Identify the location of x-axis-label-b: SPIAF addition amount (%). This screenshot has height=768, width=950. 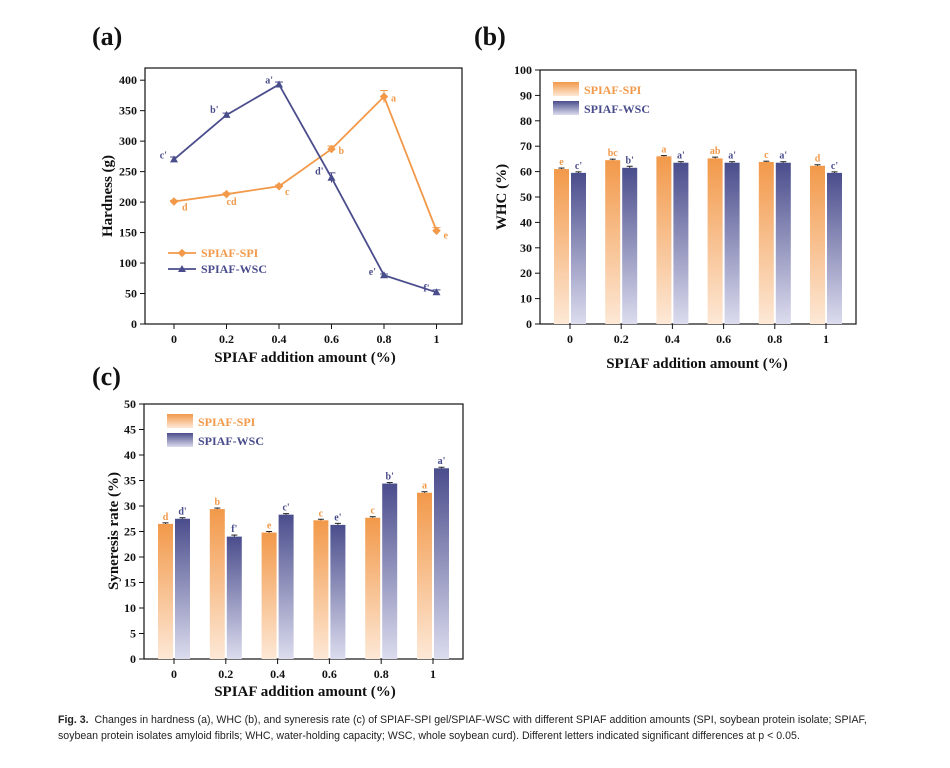
(697, 364).